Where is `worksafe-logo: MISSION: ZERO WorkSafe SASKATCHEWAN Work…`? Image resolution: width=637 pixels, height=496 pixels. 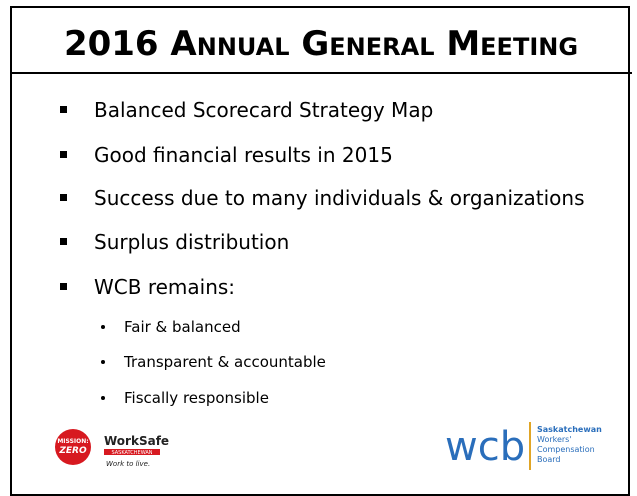
worksafe-logo: MISSION: ZERO WorkSafe SASKATCHEWAN Work… is located at coordinates (112, 448).